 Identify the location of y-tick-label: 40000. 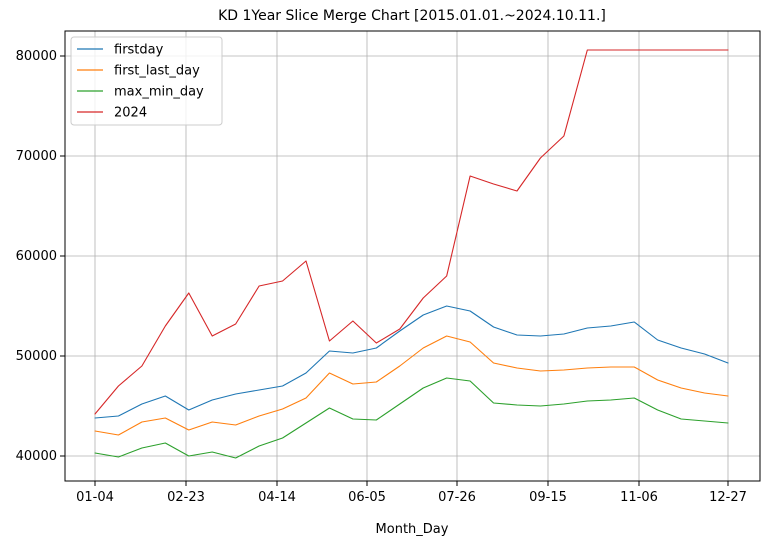
(36, 456).